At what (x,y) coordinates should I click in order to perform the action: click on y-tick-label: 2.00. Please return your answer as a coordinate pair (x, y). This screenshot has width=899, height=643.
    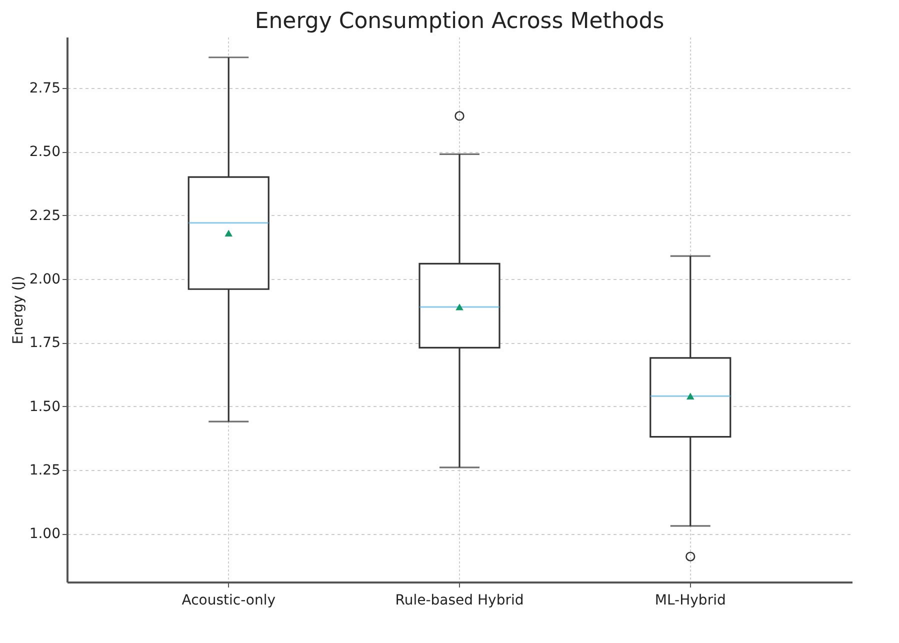
    Looking at the image, I should click on (44, 279).